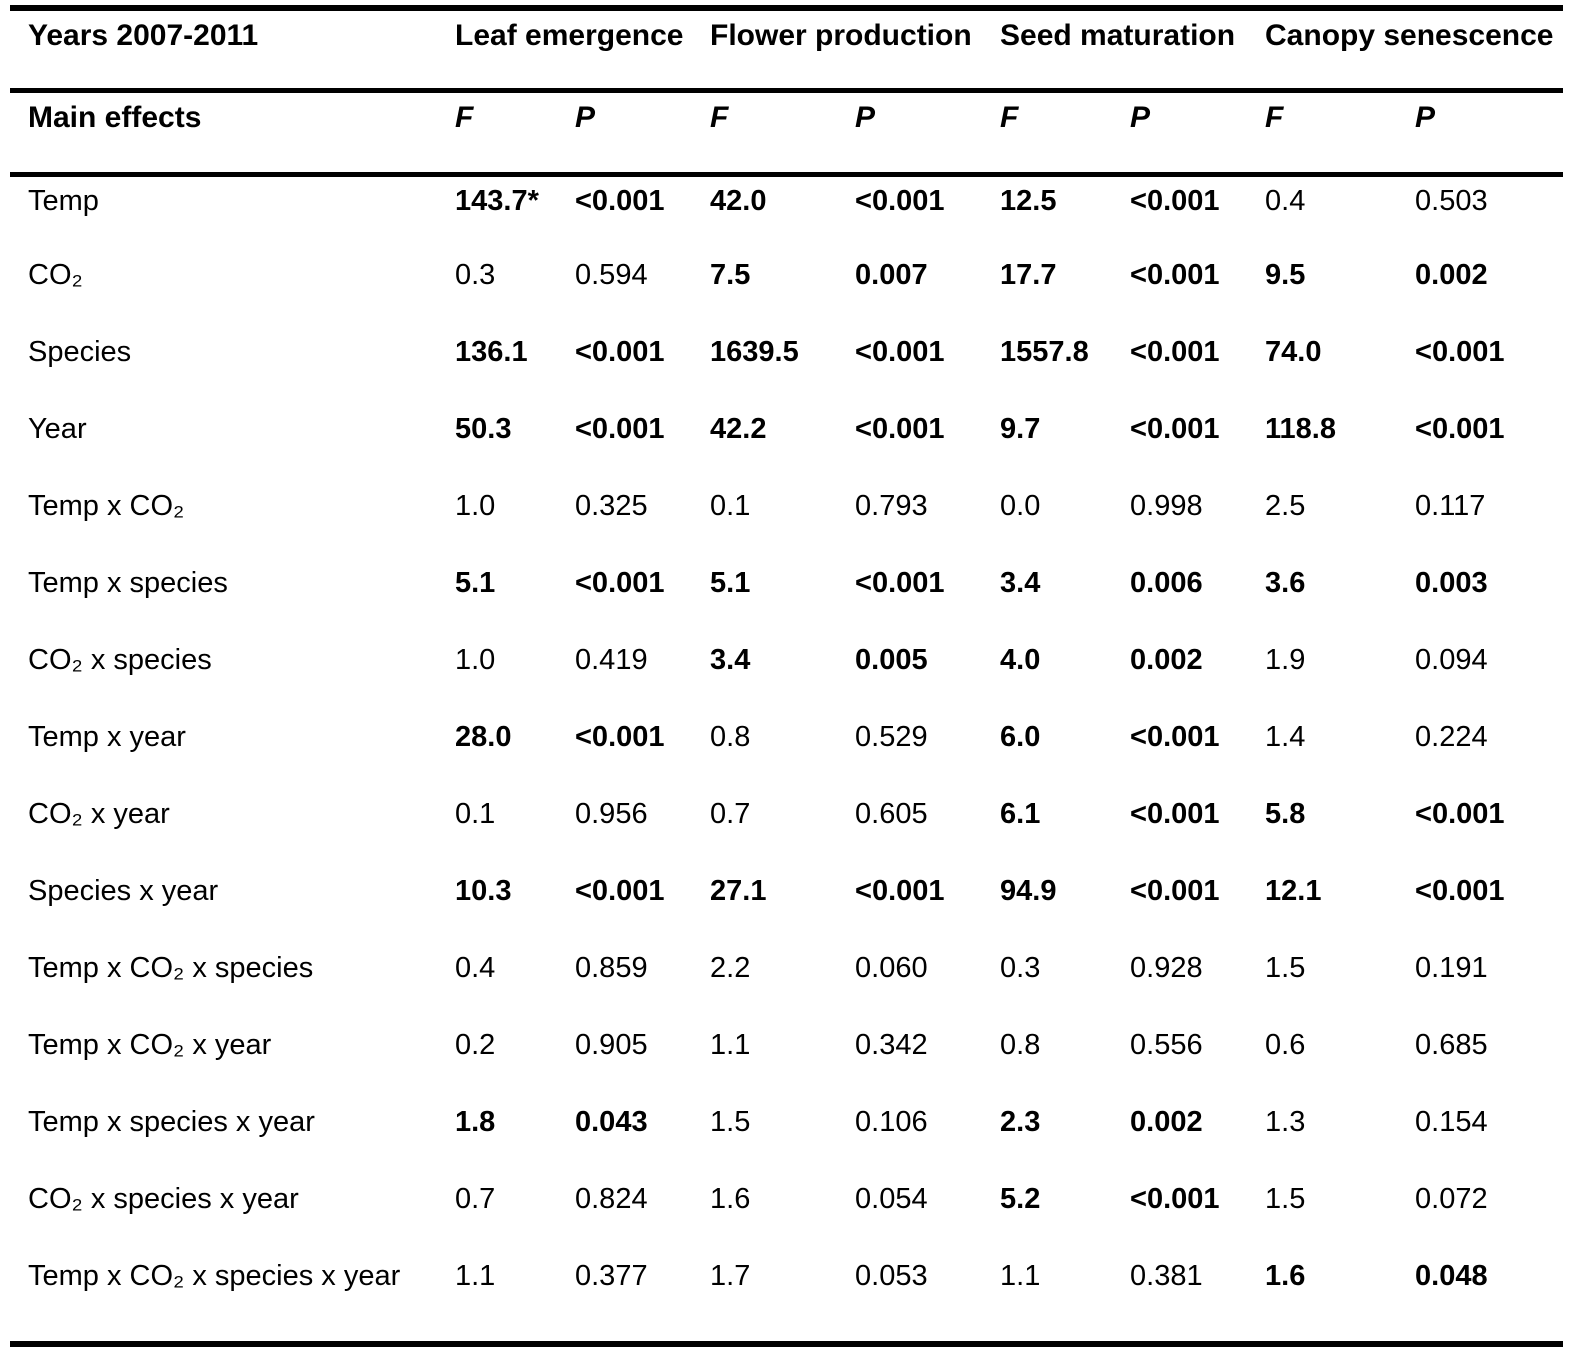  I want to click on p-value-cell: 0.117, so click(1450, 506).